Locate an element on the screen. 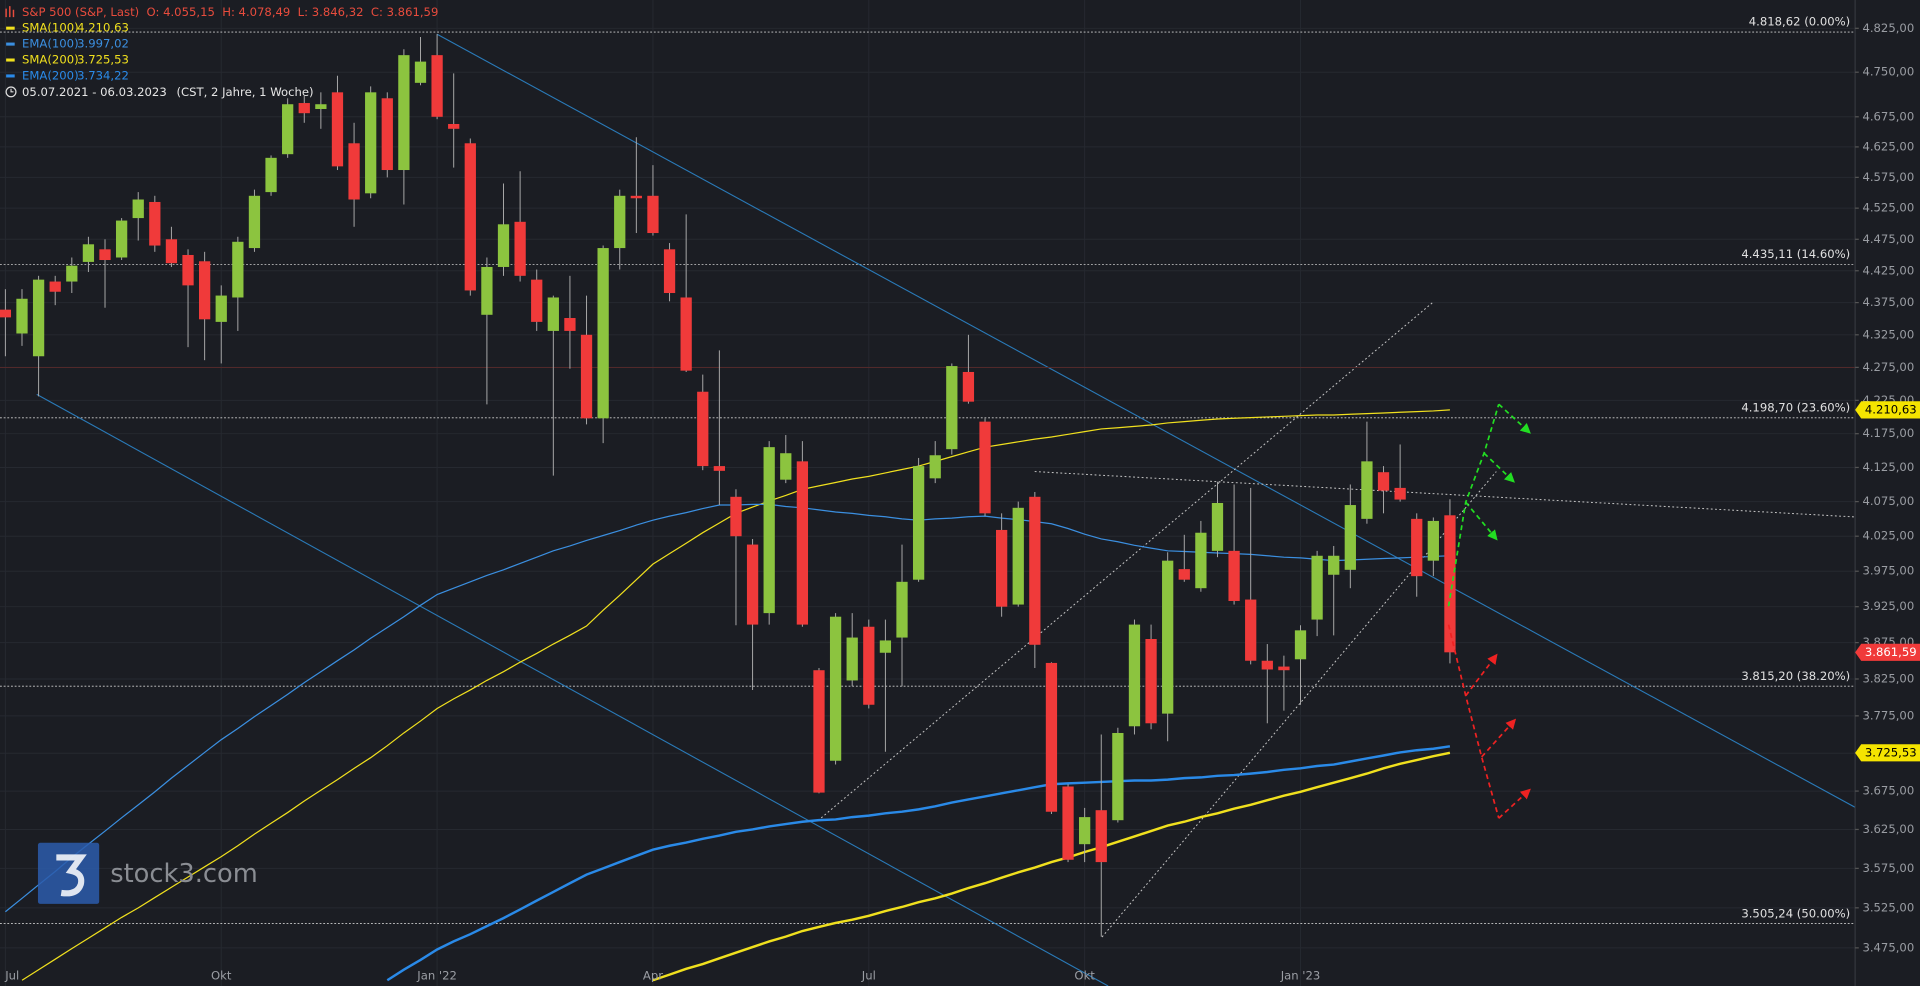  y-tick-label: 4.375,00 is located at coordinates (1888, 302).